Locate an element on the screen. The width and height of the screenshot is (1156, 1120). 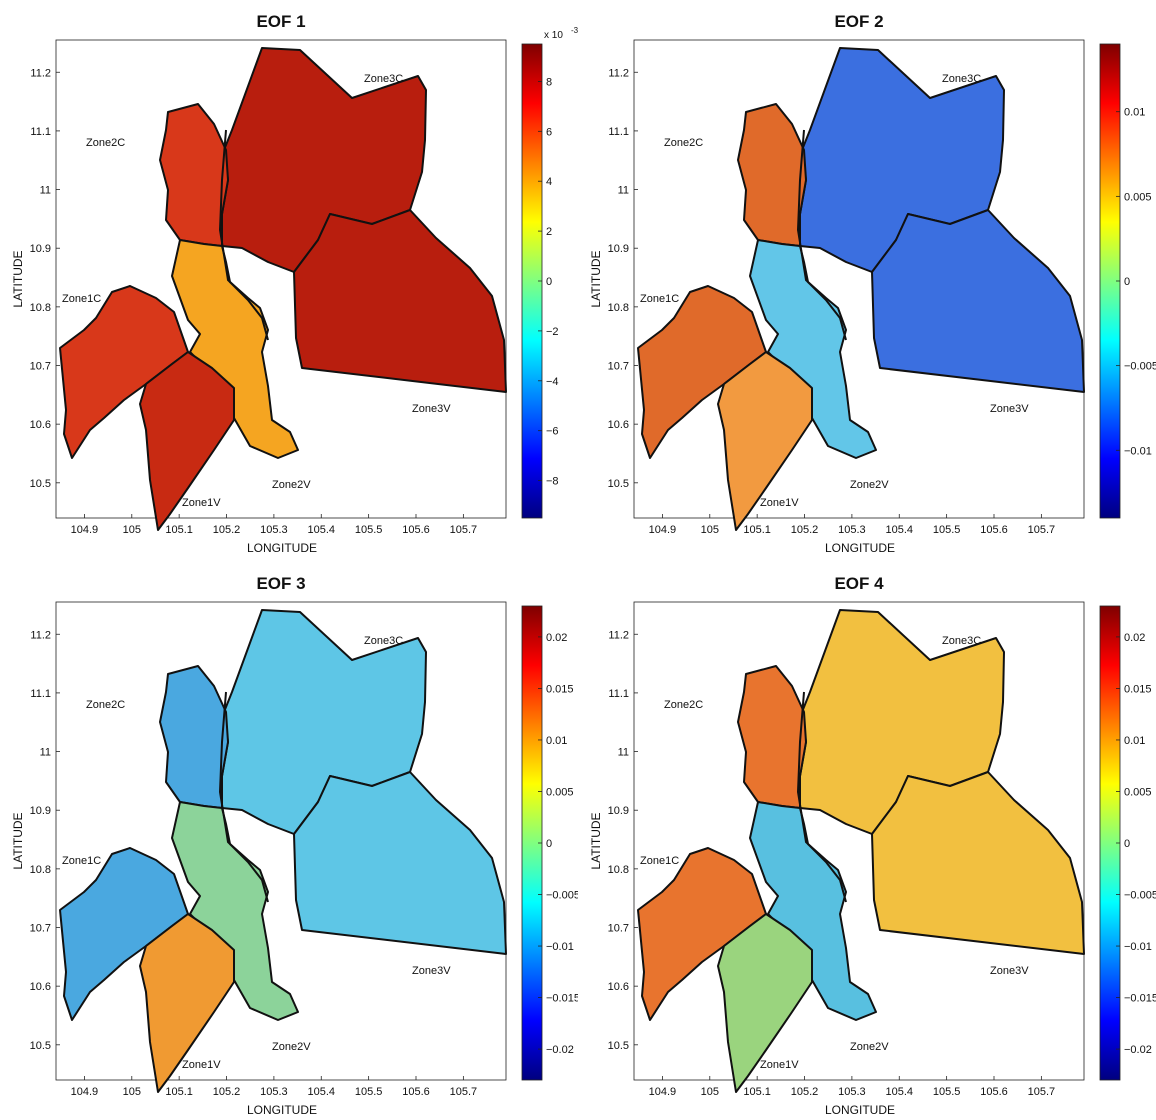
colorbar-tick-label: −8 is located at coordinates (552, 482).